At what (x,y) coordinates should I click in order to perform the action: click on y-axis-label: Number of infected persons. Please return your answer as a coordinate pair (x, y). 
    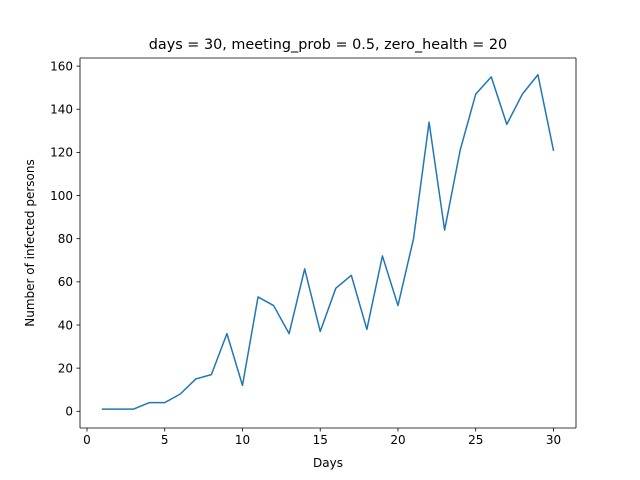
    Looking at the image, I should click on (30, 242).